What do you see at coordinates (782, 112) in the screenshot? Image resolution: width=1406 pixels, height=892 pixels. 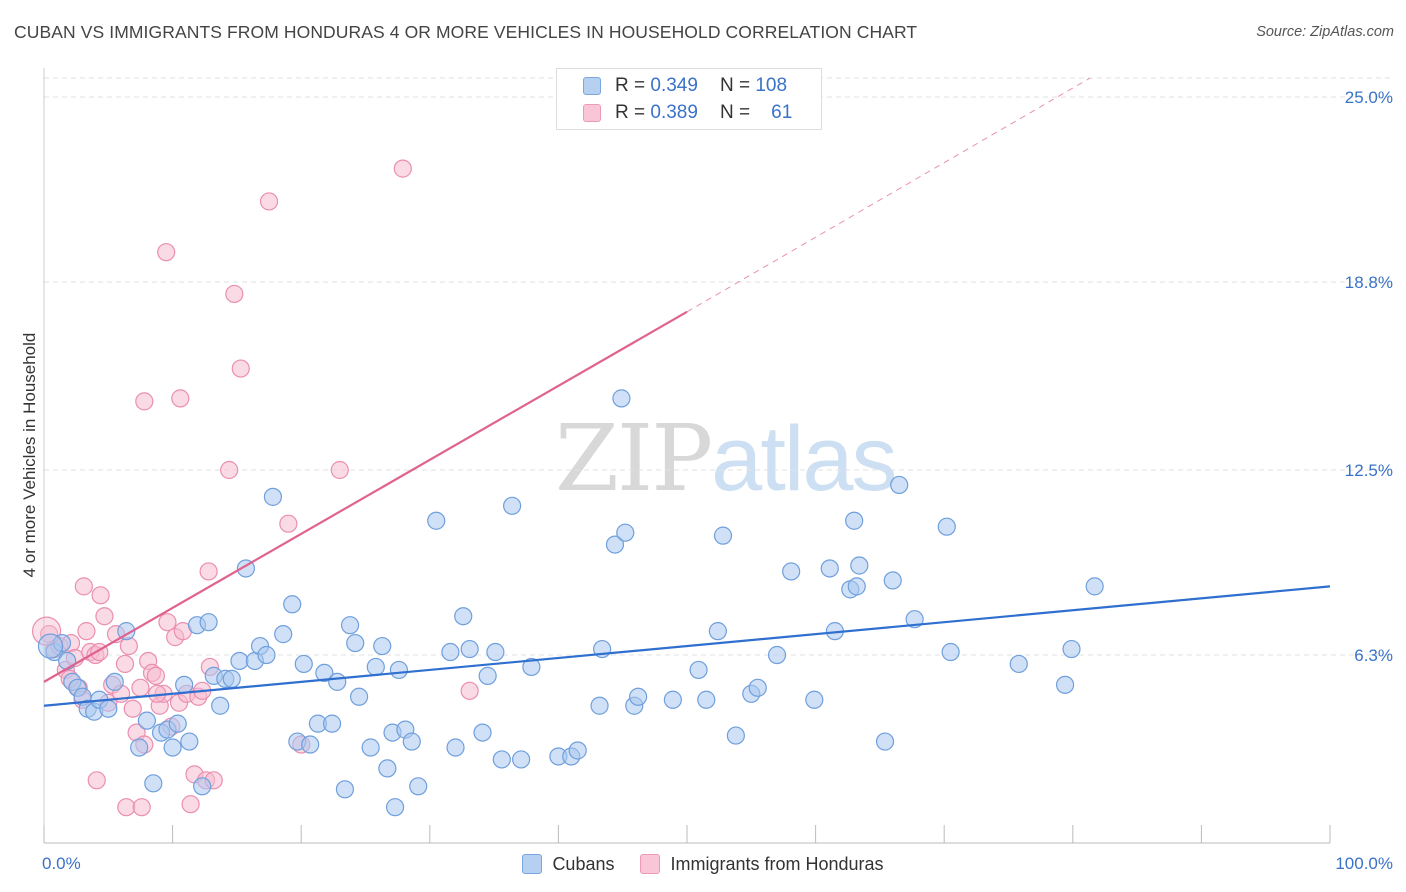 I see `stats-n-value: 61` at bounding box center [782, 112].